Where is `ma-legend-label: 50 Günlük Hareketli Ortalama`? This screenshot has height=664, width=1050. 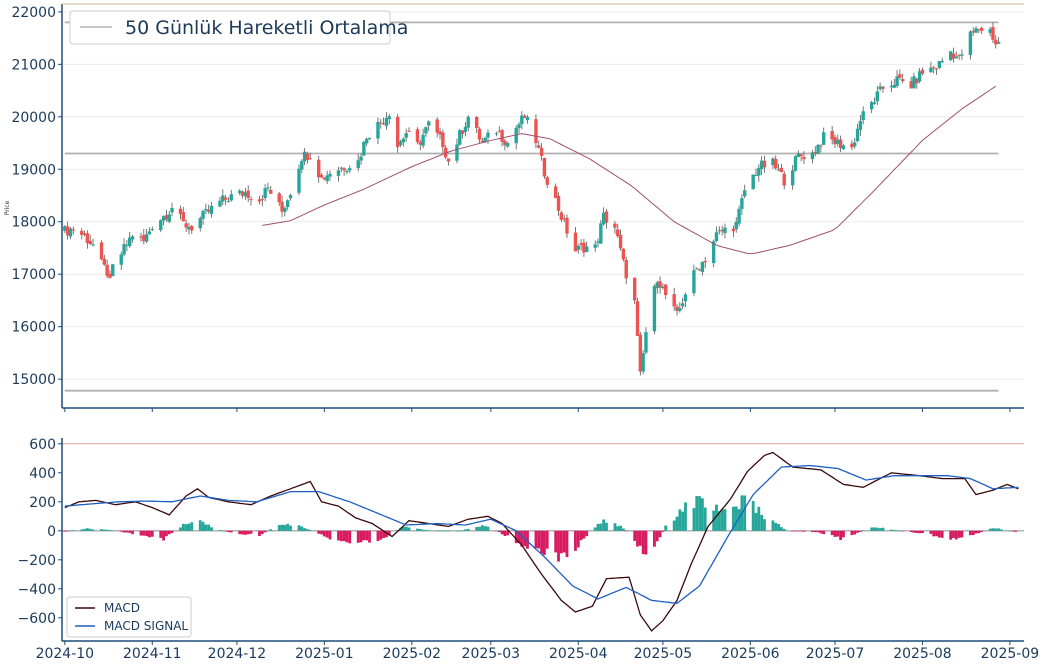
ma-legend-label: 50 Günlük Hareketli Ortalama is located at coordinates (266, 28).